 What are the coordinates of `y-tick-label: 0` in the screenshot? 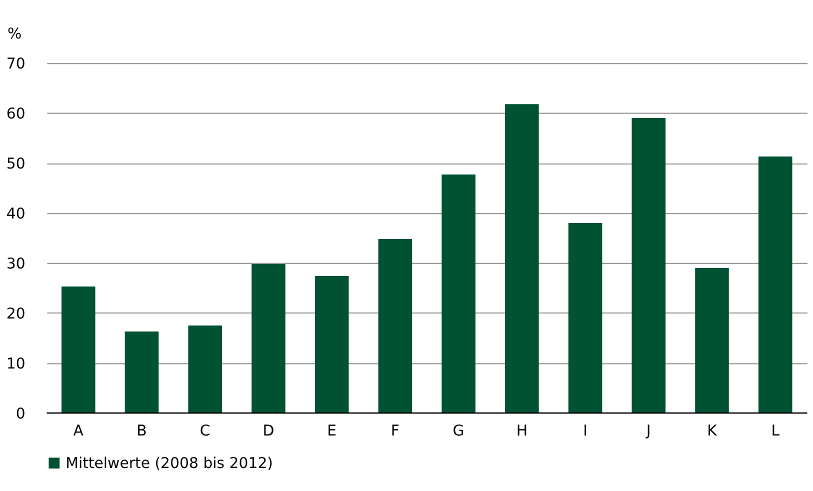 It's located at (21, 413).